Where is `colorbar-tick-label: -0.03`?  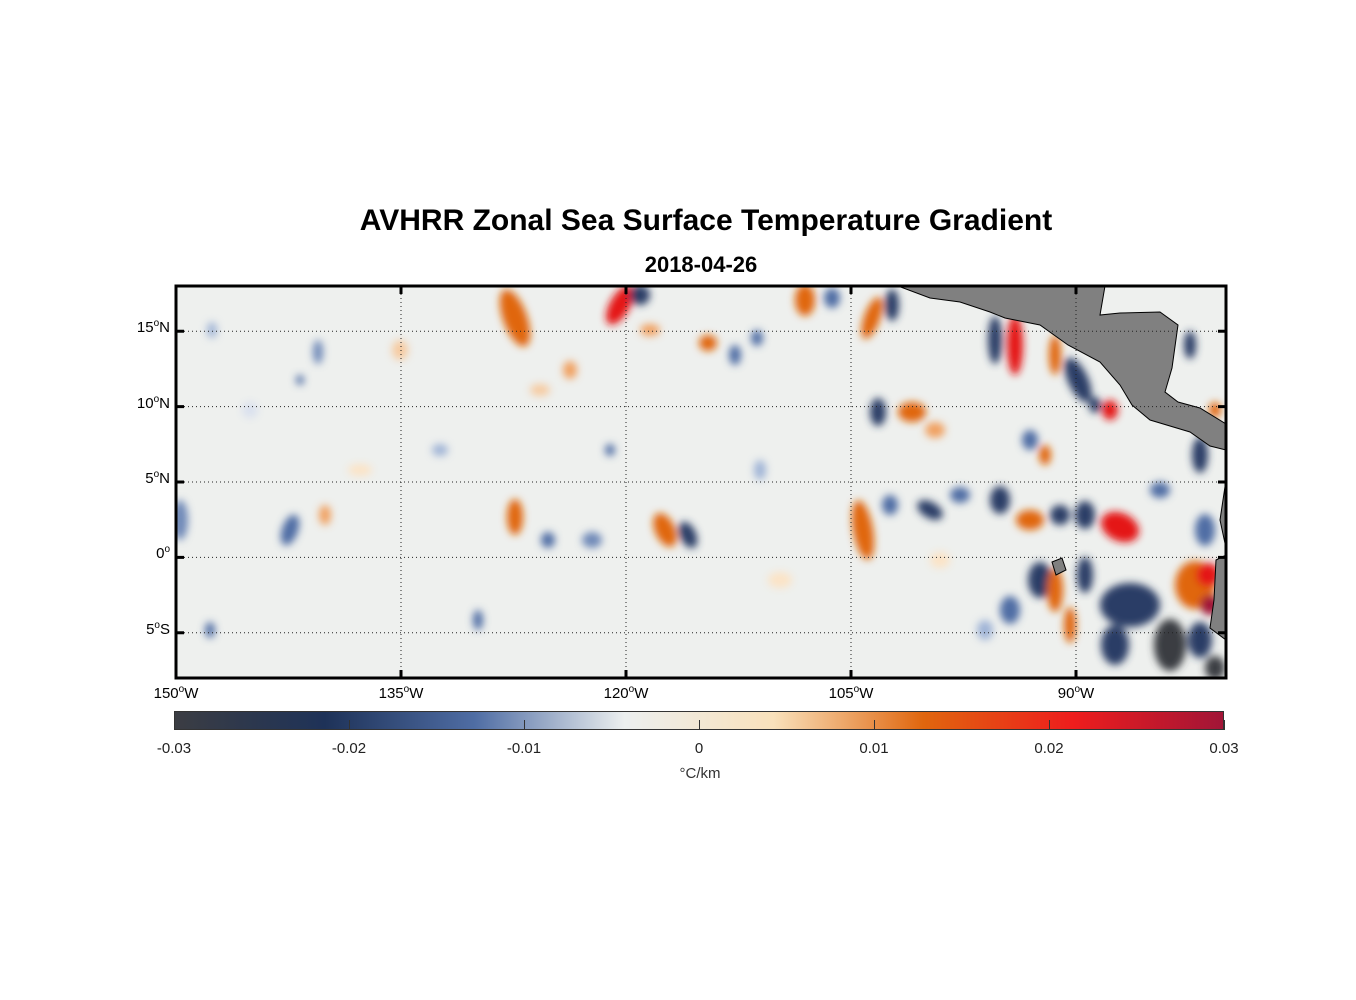 colorbar-tick-label: -0.03 is located at coordinates (174, 748).